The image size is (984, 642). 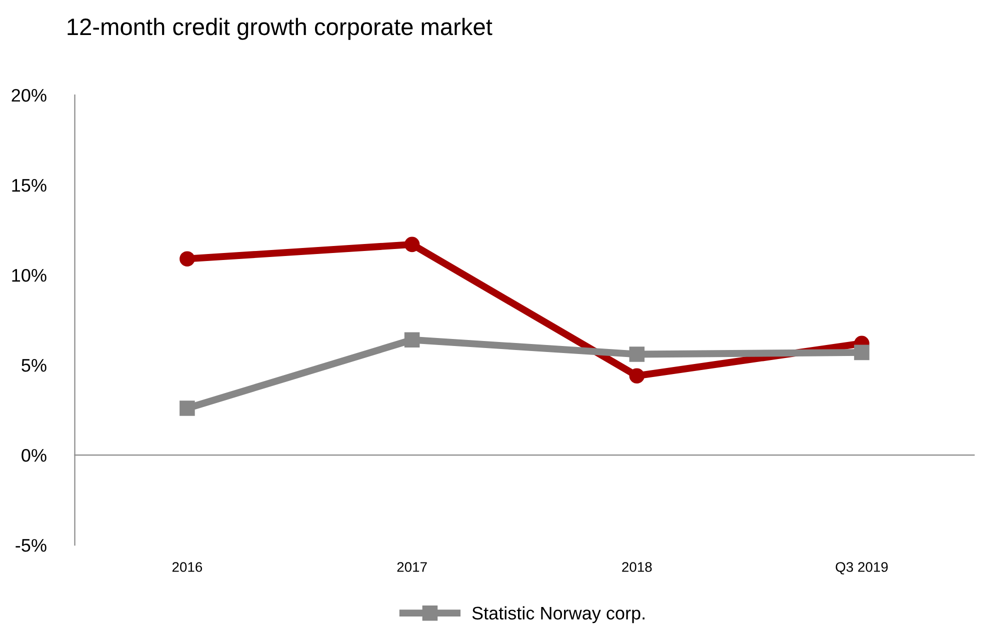 What do you see at coordinates (34, 365) in the screenshot?
I see `y-tick-label: 5%` at bounding box center [34, 365].